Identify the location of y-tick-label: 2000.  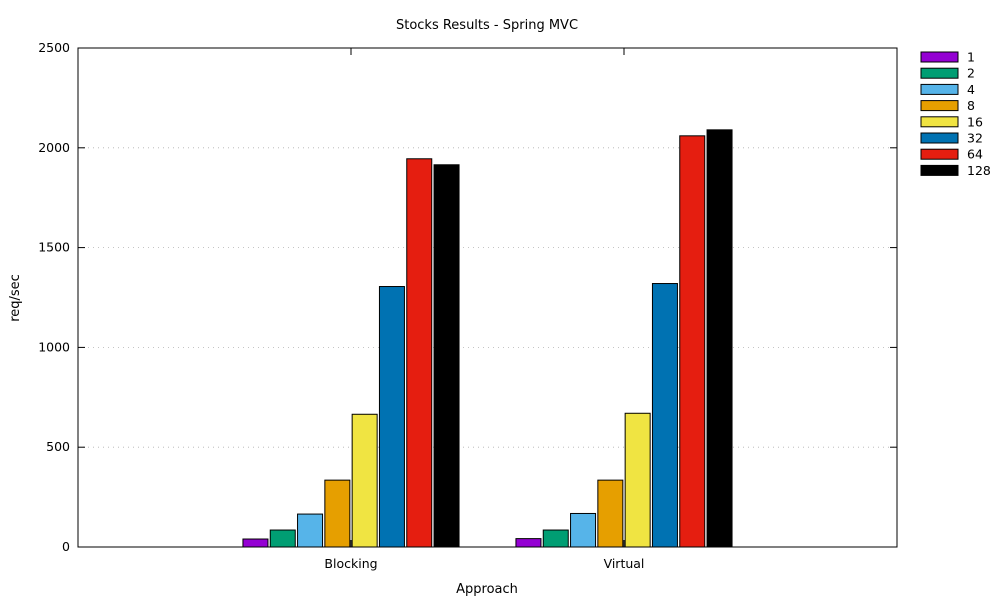
(54, 147).